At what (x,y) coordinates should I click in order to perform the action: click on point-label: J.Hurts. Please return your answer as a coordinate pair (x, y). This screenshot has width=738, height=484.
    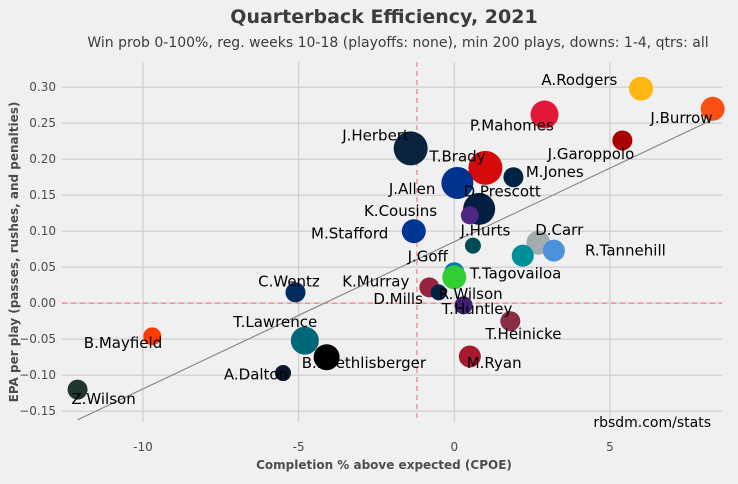
    Looking at the image, I should click on (484, 231).